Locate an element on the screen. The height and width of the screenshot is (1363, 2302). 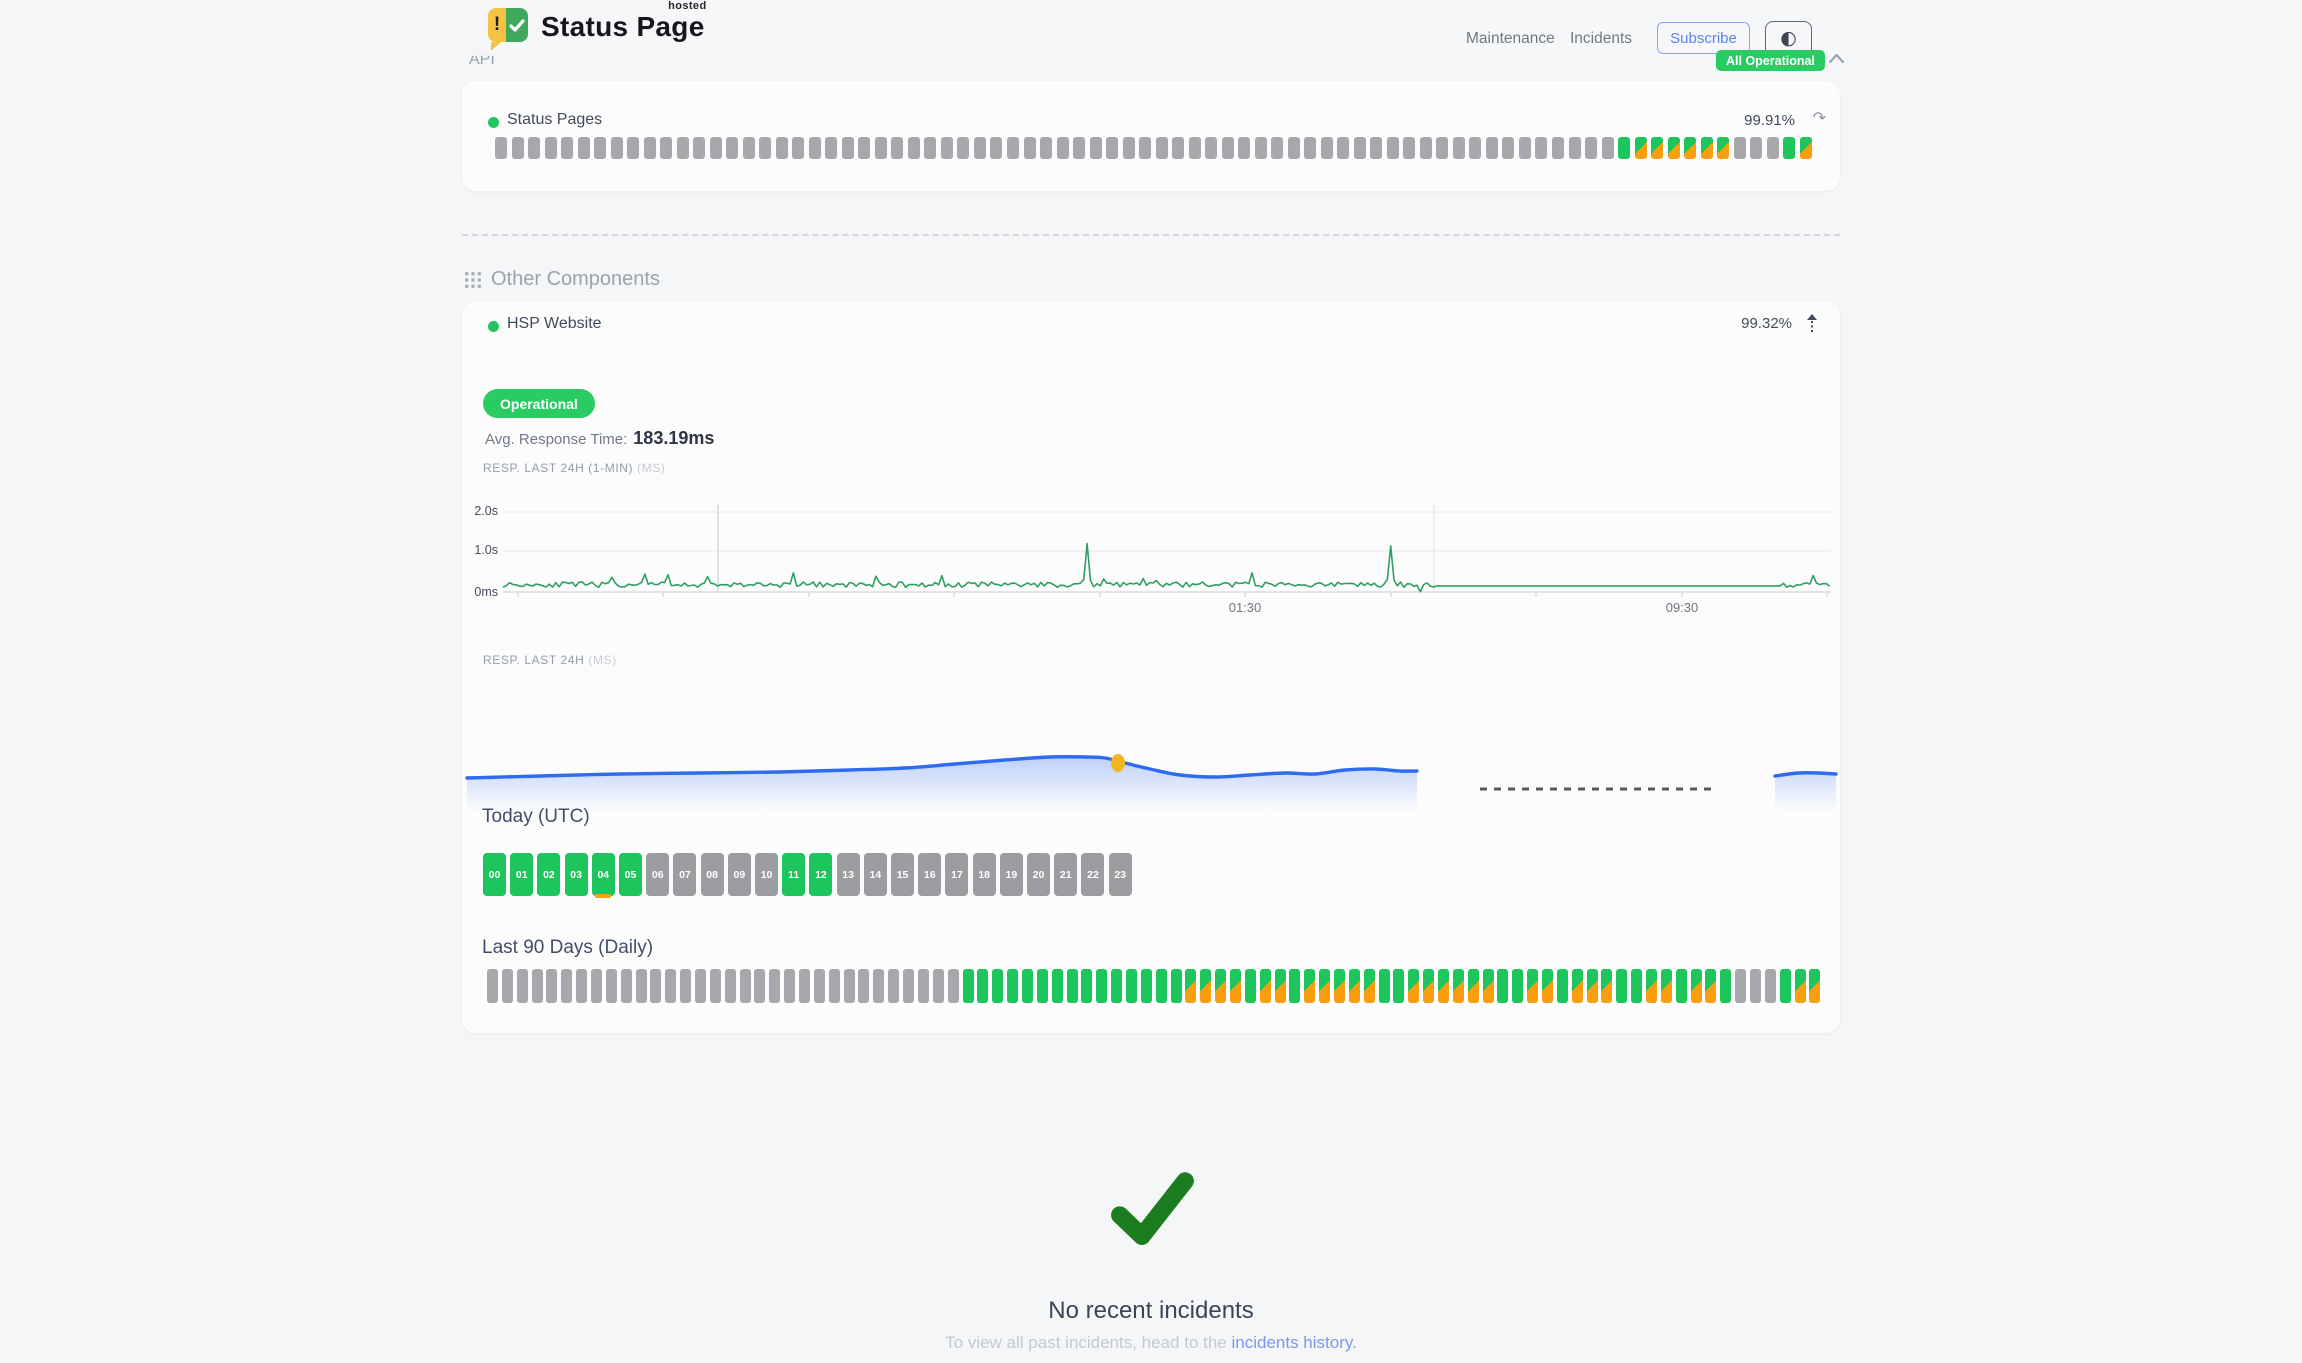
hour-block-07: 07 is located at coordinates (685, 874).